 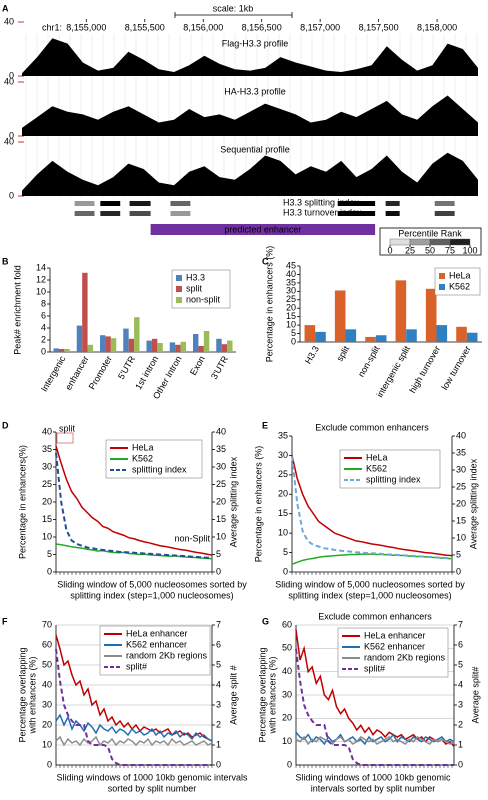 I want to click on y-tick-label: 30, so click(x=287, y=694).